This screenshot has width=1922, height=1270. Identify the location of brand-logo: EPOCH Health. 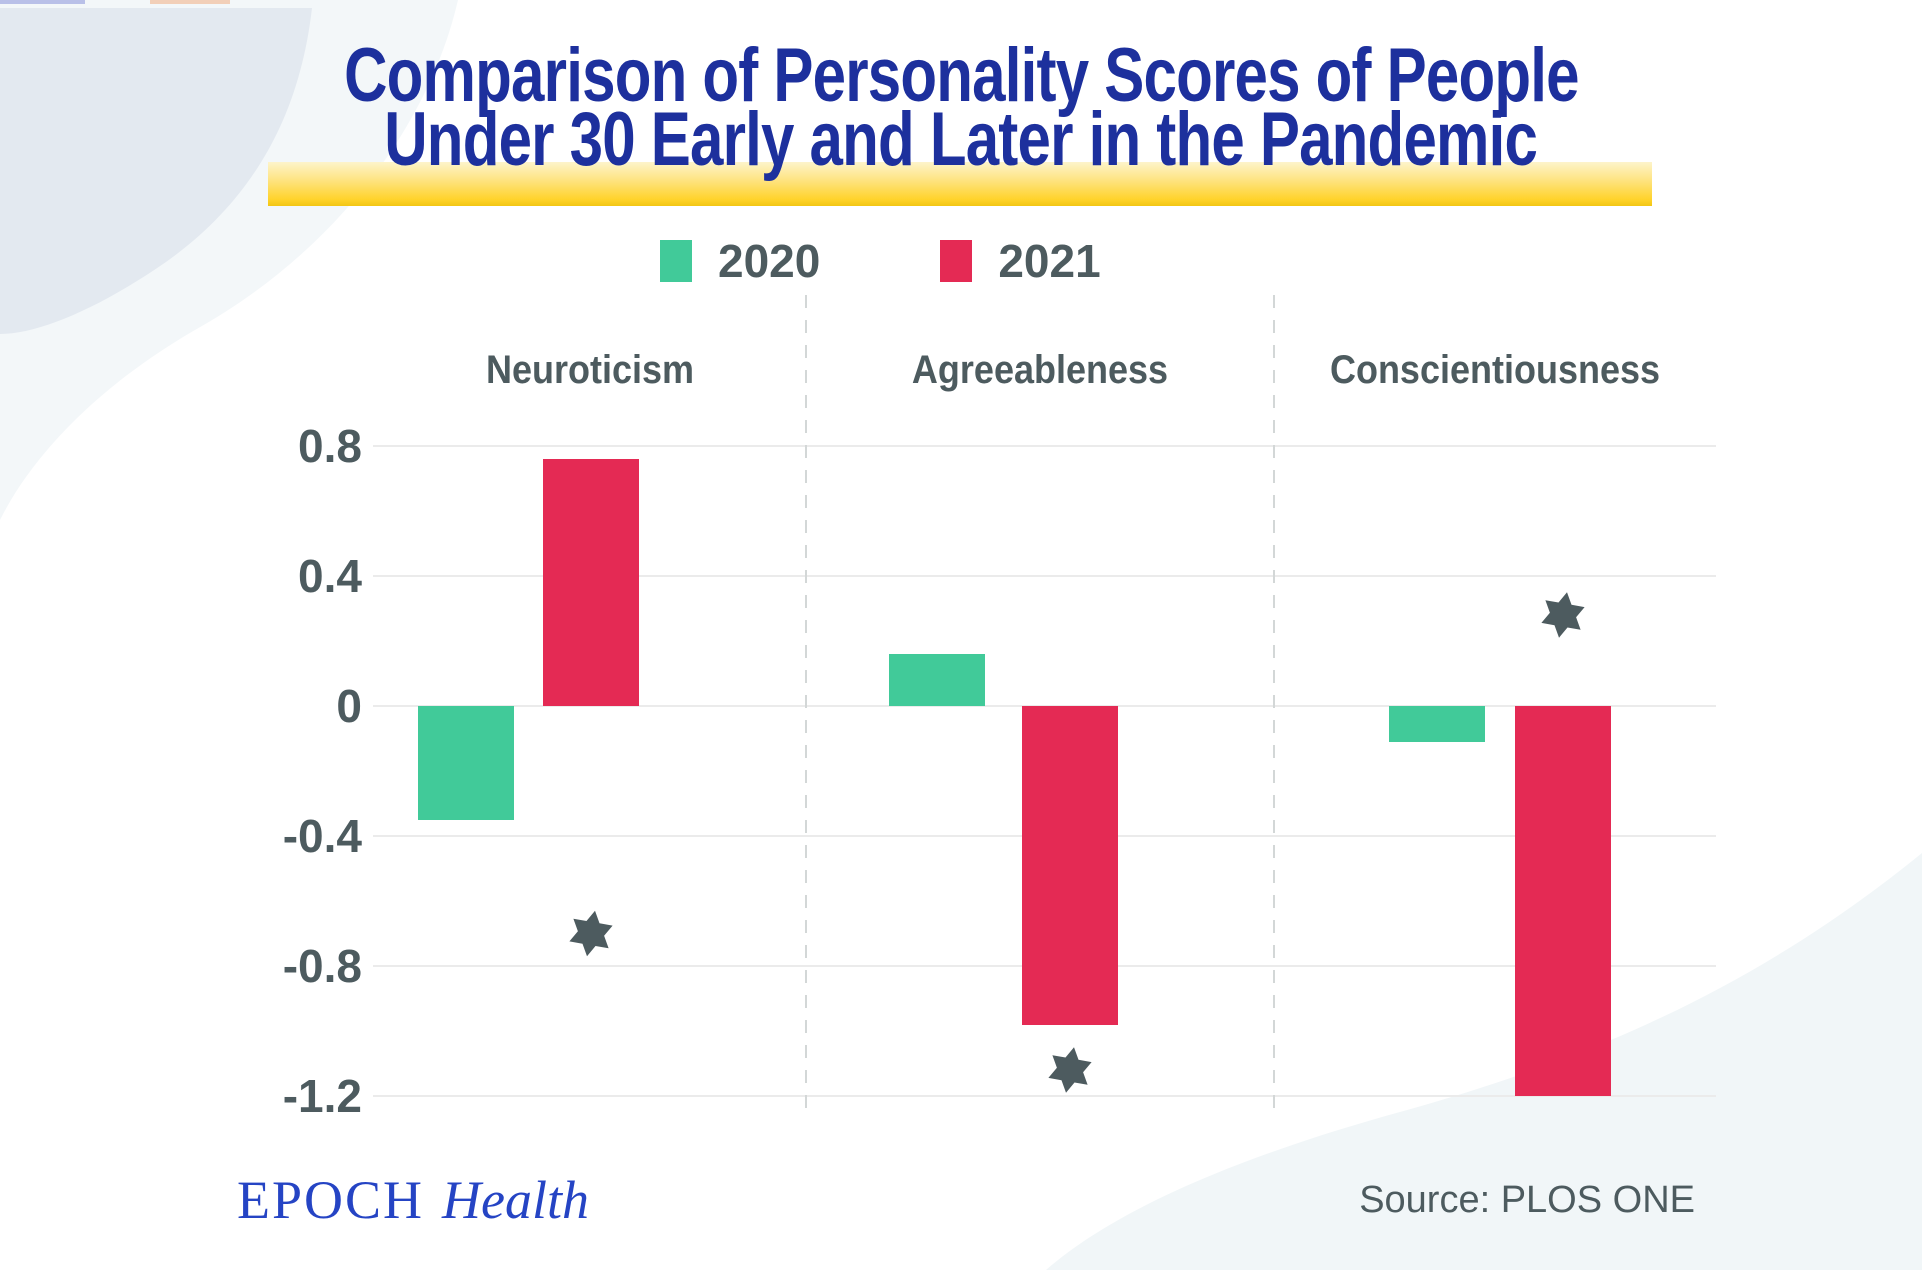
(413, 1200).